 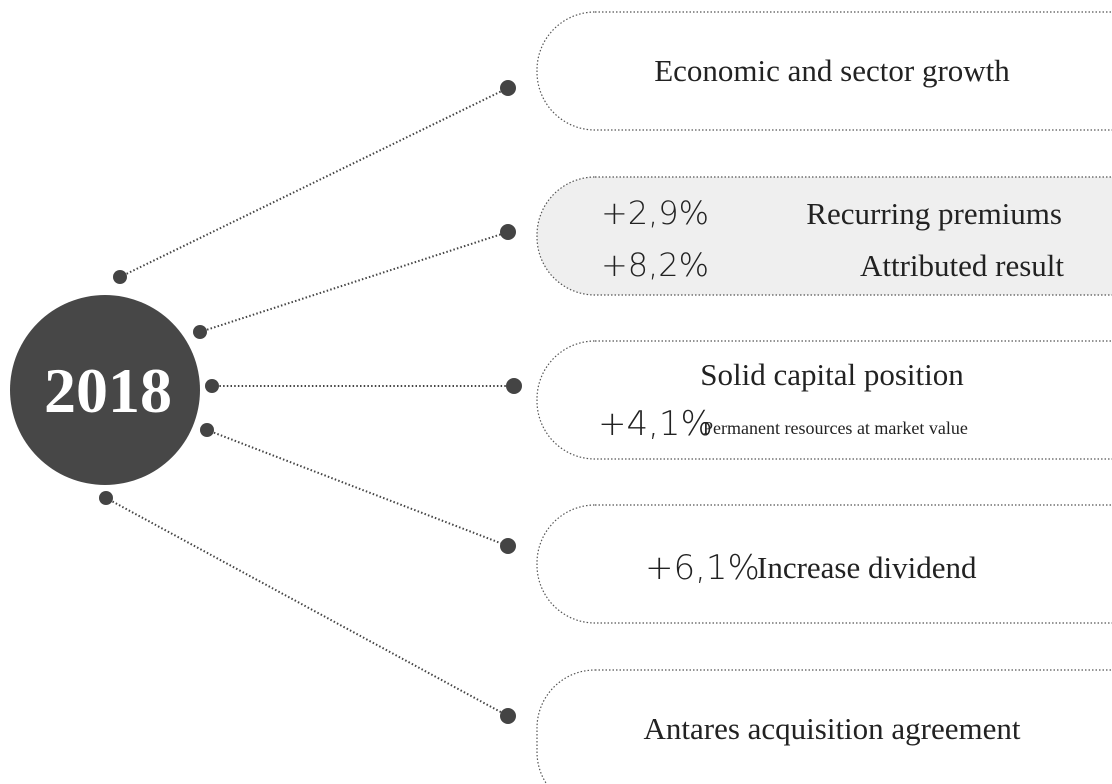 I want to click on item-label: Increase dividend, so click(x=867, y=567).